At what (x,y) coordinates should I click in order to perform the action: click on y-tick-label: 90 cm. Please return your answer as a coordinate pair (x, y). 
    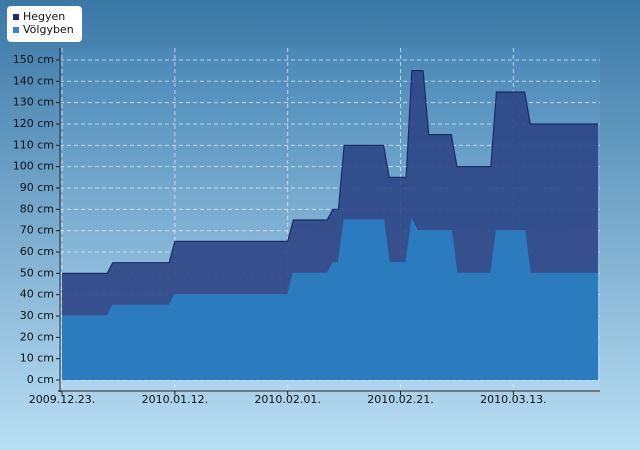
    Looking at the image, I should click on (37, 187).